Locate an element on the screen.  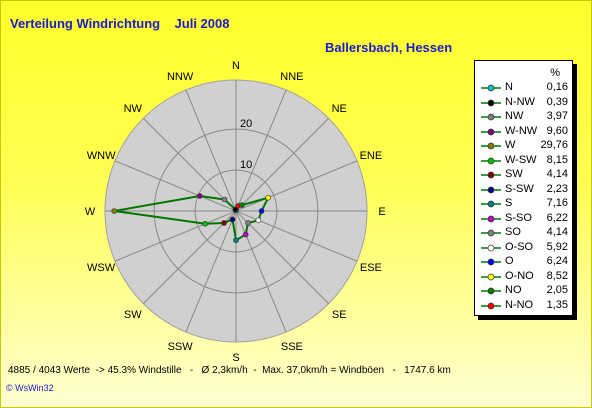
direction-label-e: E is located at coordinates (381, 212).